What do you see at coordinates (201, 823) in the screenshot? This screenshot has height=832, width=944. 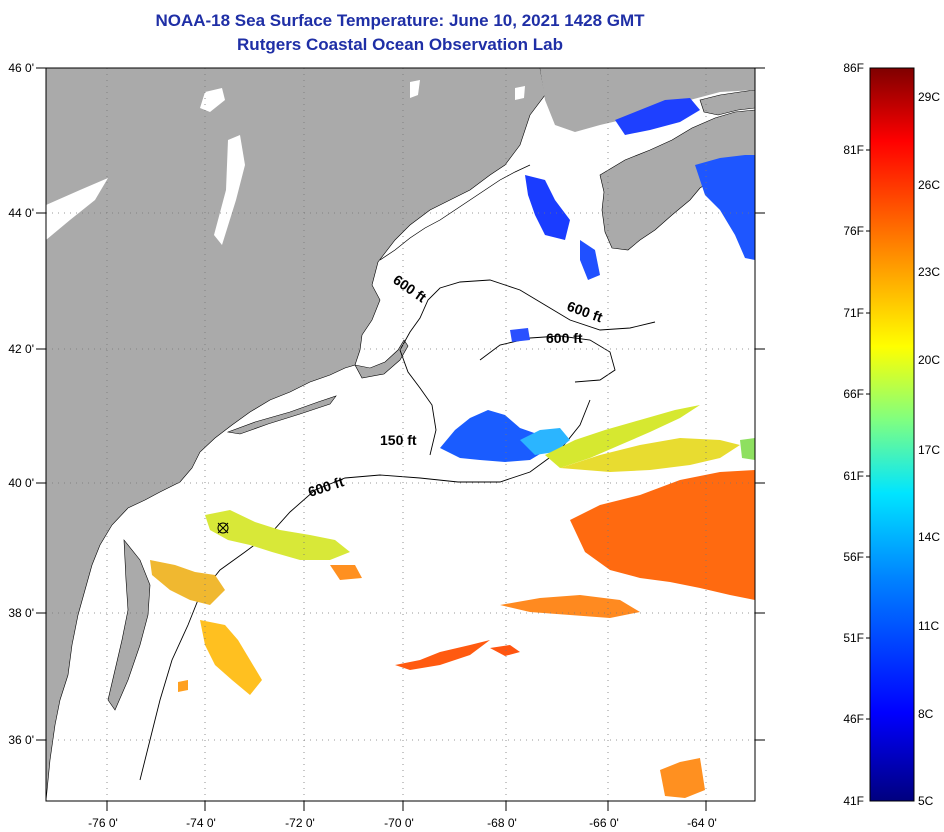 I see `lon-label: -74 0'` at bounding box center [201, 823].